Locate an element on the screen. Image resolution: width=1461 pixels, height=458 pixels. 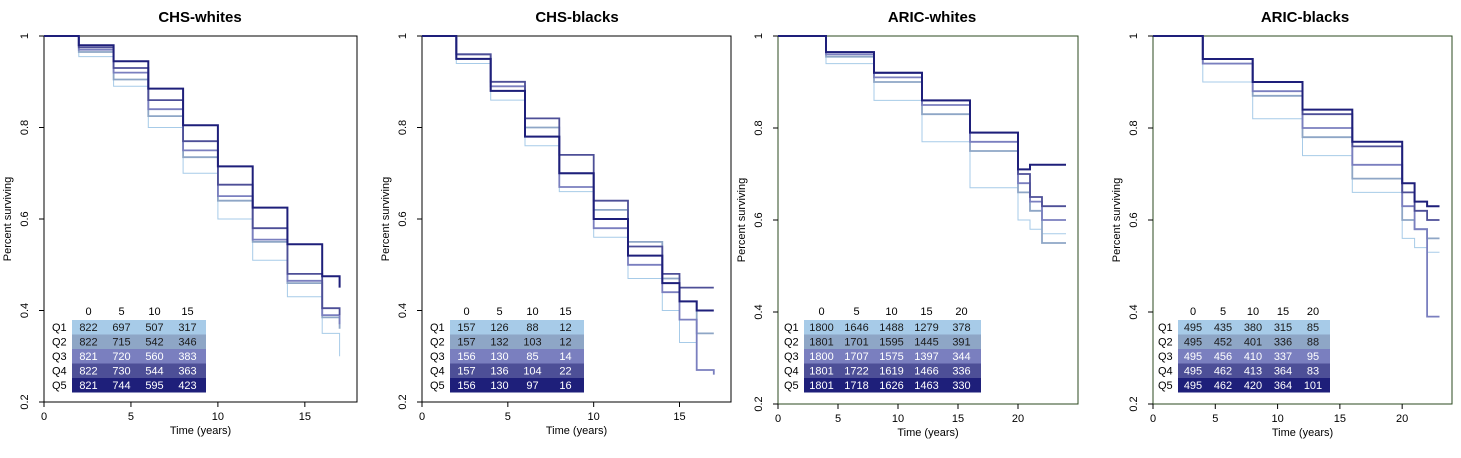
risk-table-cell: 1575 is located at coordinates (891, 357).